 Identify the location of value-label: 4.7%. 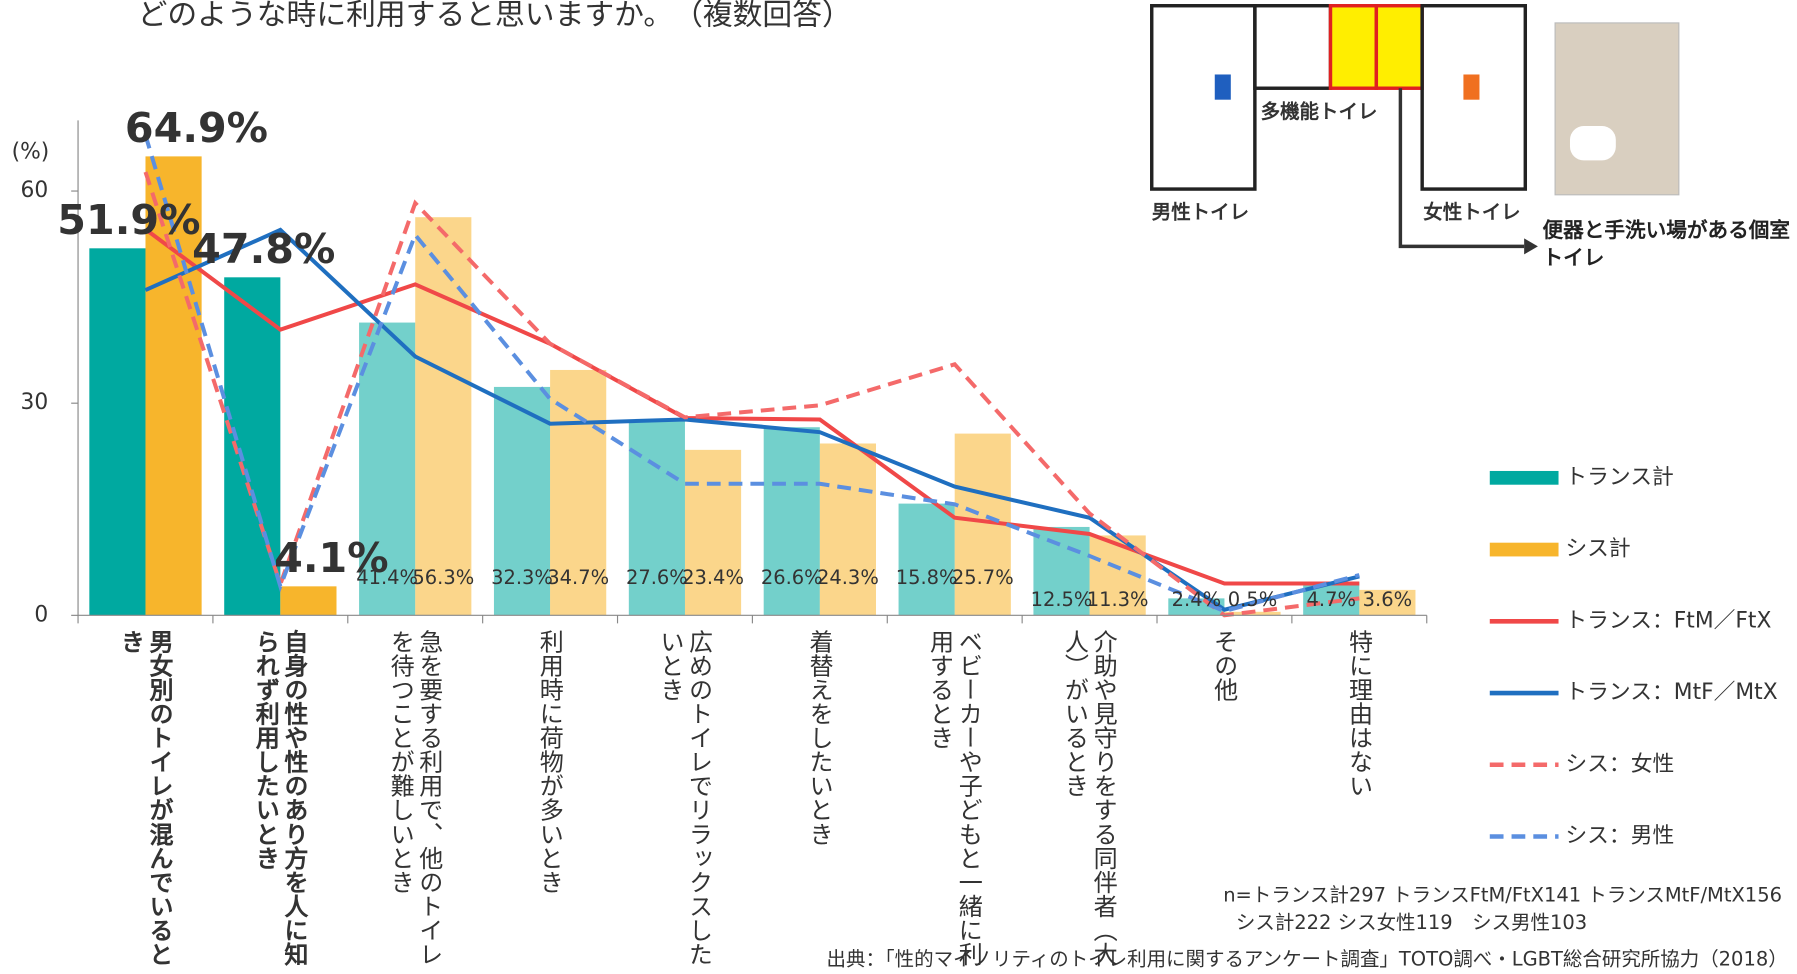
(1331, 599).